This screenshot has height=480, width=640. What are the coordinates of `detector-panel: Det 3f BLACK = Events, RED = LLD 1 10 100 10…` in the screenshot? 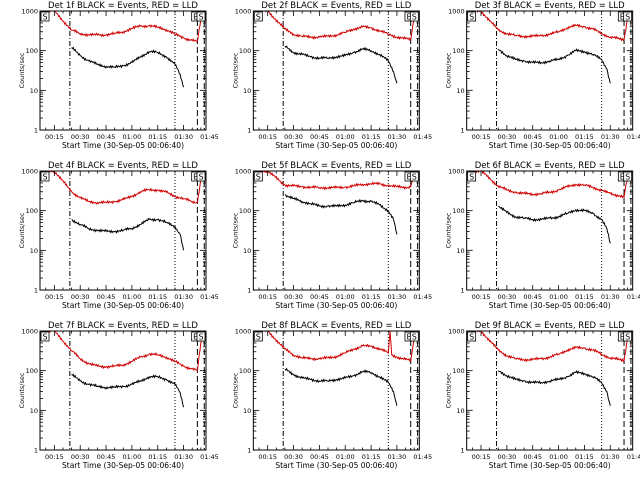 It's located at (542, 75).